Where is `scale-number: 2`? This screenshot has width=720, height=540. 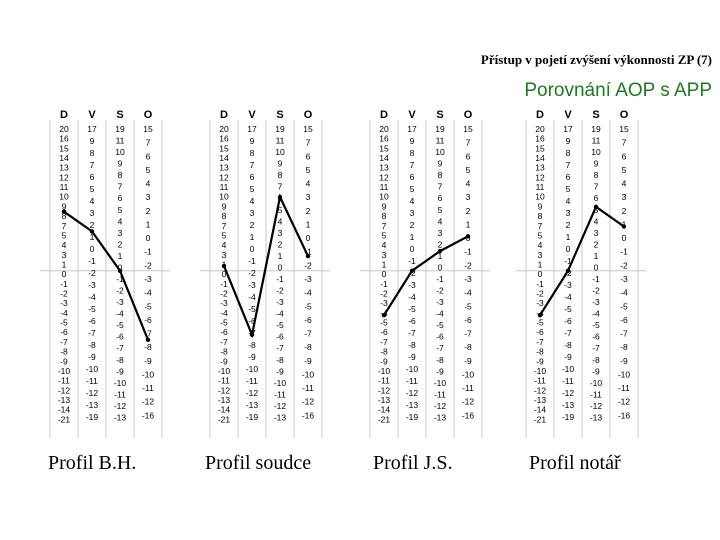 scale-number: 2 is located at coordinates (148, 211).